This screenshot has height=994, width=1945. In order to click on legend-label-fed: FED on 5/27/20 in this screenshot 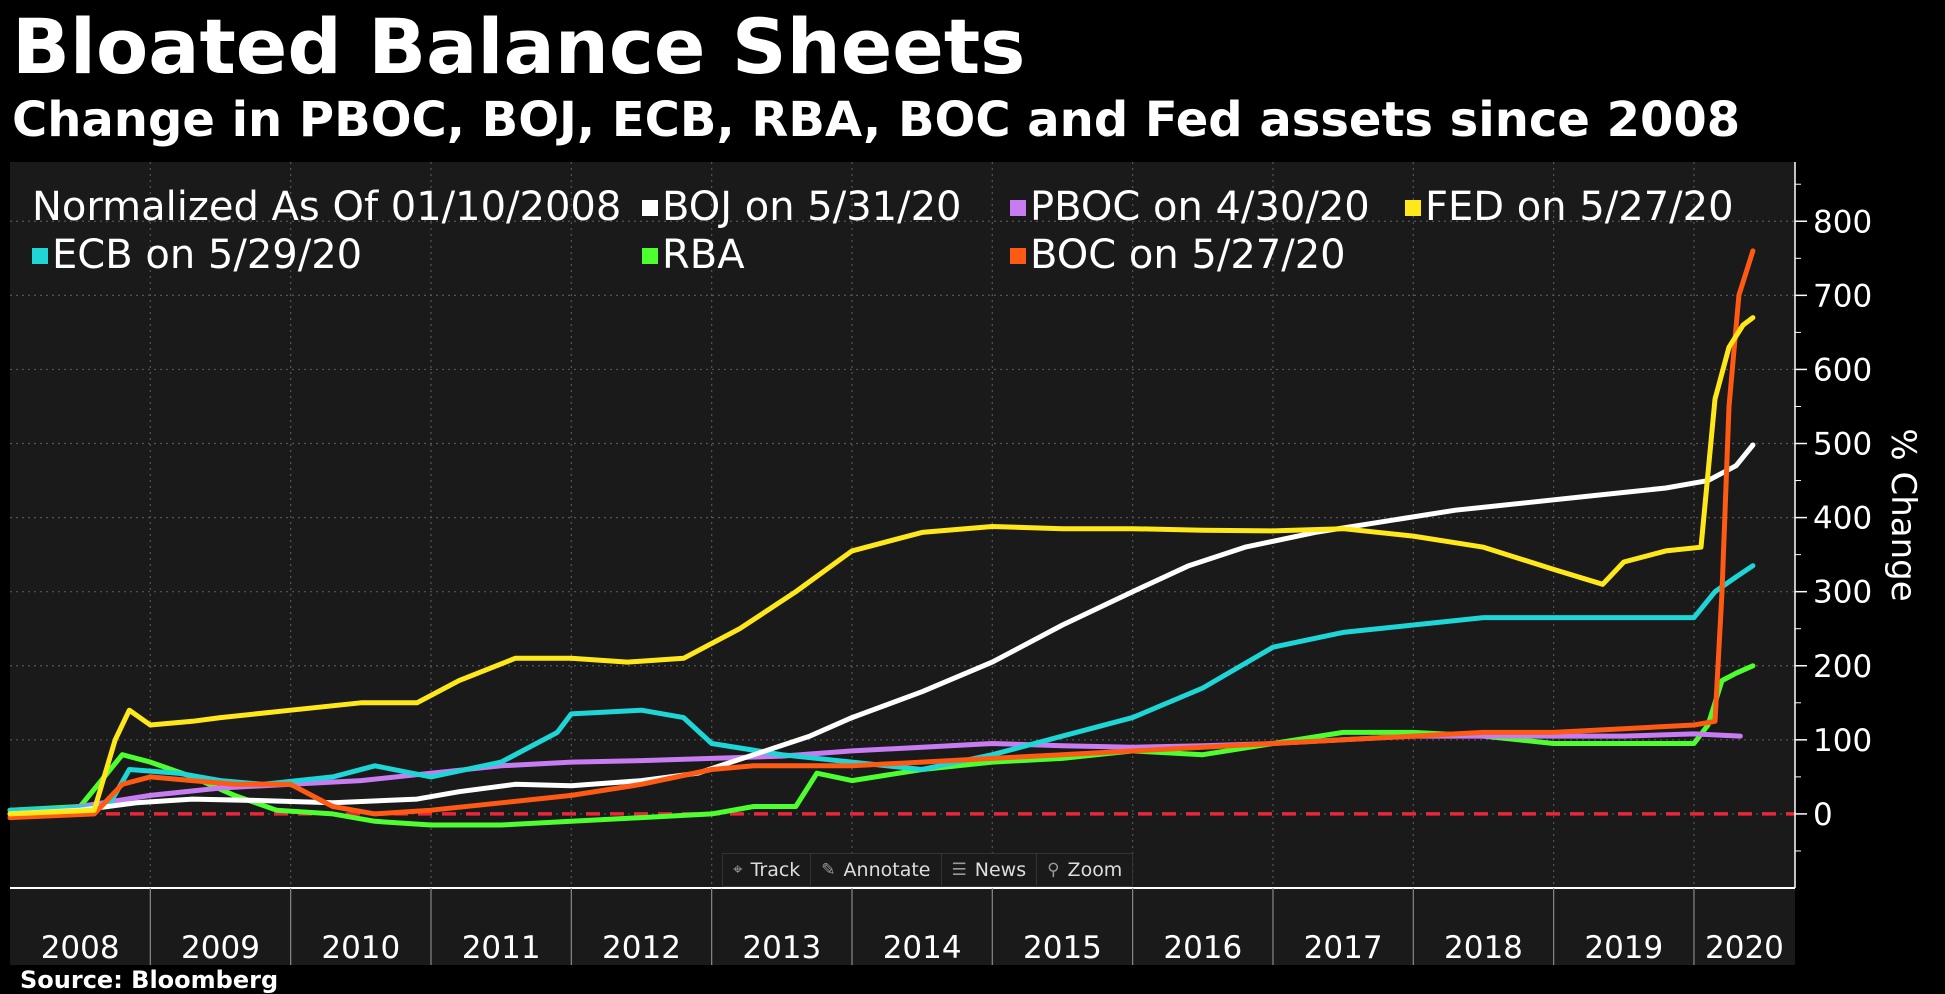, I will do `click(1579, 207)`.